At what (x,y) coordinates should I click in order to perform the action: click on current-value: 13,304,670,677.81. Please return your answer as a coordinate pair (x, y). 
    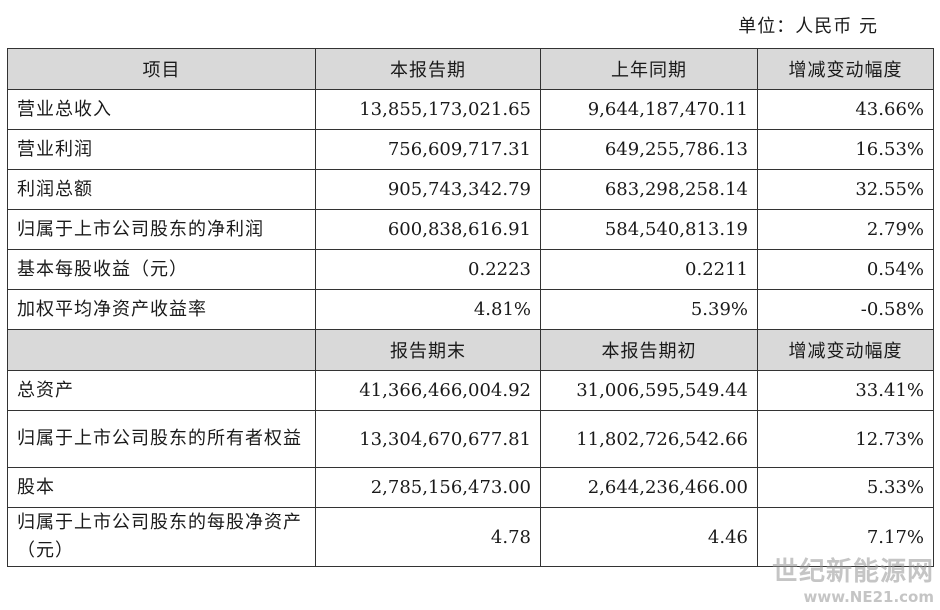
    Looking at the image, I should click on (428, 439).